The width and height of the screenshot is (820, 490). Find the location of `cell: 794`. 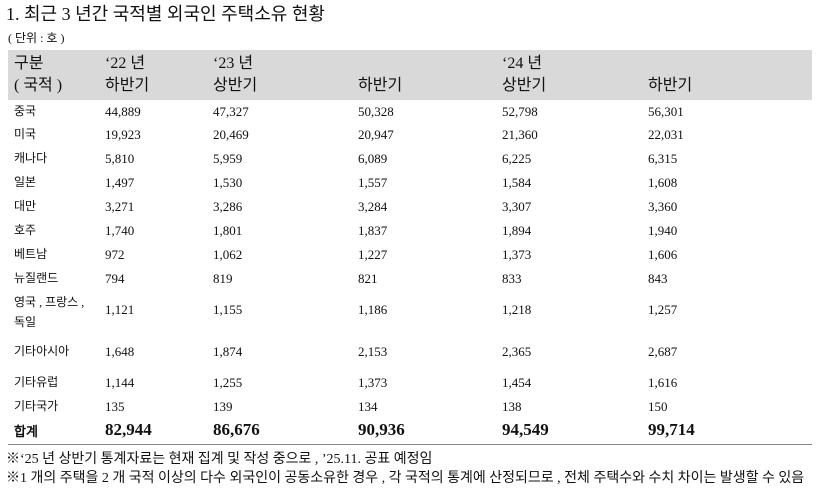

cell: 794 is located at coordinates (115, 278).